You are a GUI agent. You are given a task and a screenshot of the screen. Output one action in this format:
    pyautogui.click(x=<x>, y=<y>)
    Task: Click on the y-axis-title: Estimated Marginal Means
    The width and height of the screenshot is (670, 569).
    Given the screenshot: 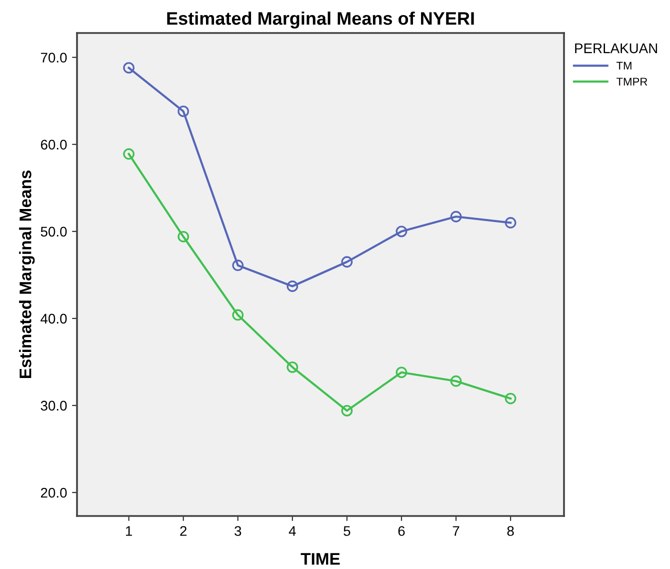 What is the action you would take?
    pyautogui.click(x=27, y=274)
    